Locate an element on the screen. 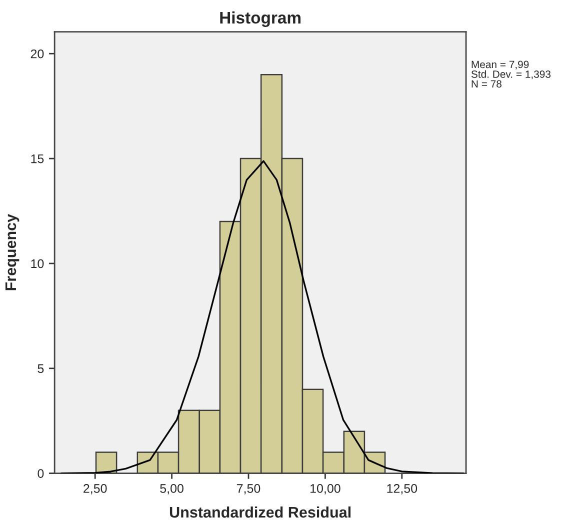 The height and width of the screenshot is (525, 561). x-tick-label: 12,50 is located at coordinates (402, 489).